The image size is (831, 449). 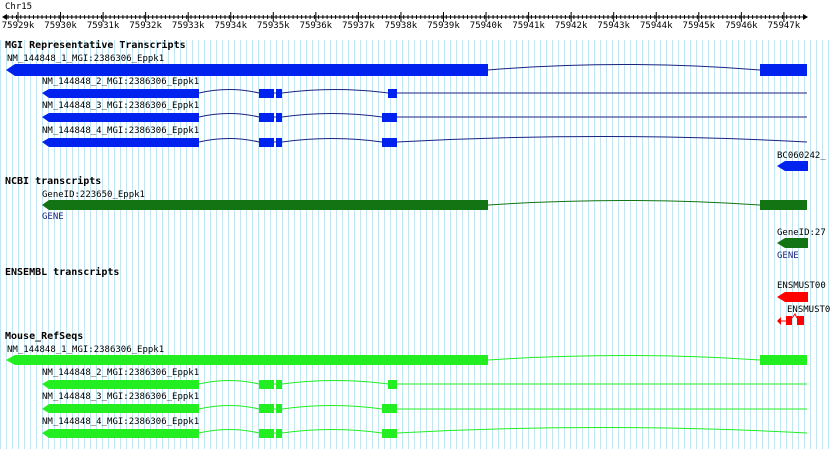 I want to click on transcript-label: ENSMUST0, so click(x=809, y=310).